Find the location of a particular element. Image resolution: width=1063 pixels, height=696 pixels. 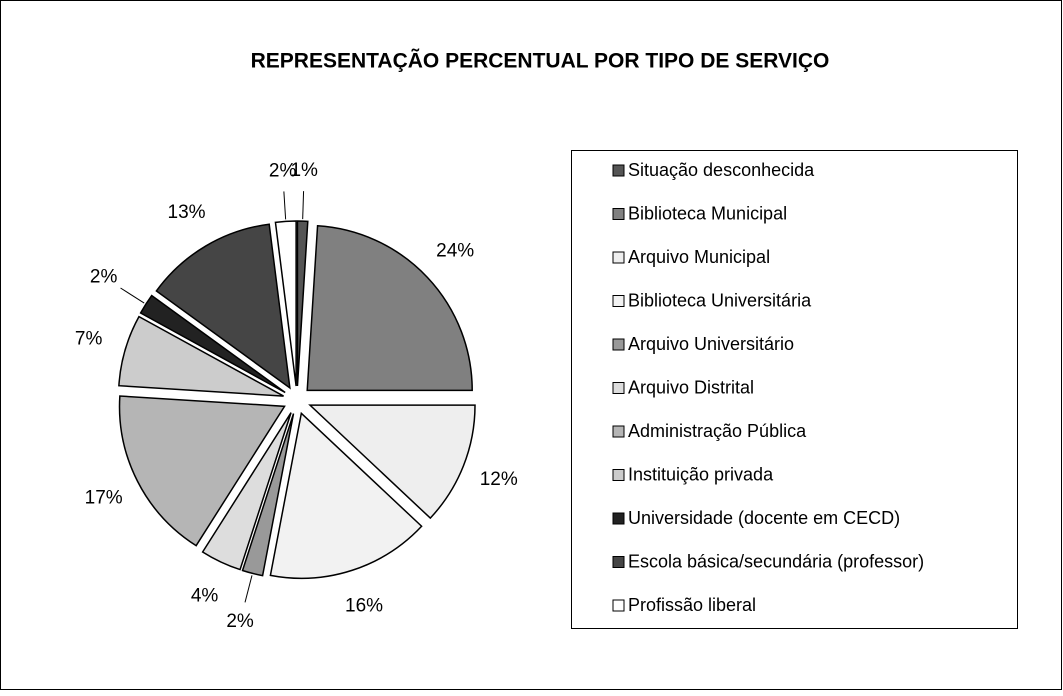

data-label: 12% is located at coordinates (499, 479).